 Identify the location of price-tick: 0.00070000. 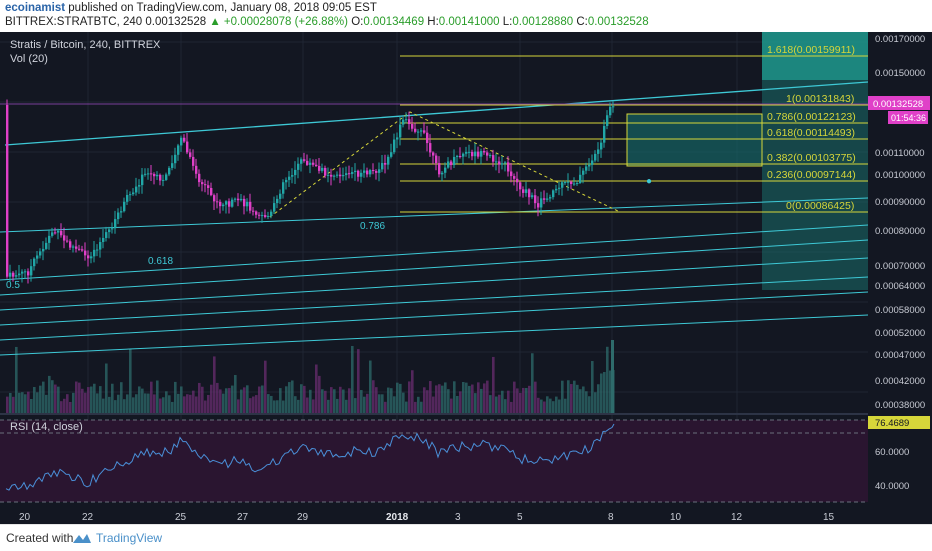
(900, 266).